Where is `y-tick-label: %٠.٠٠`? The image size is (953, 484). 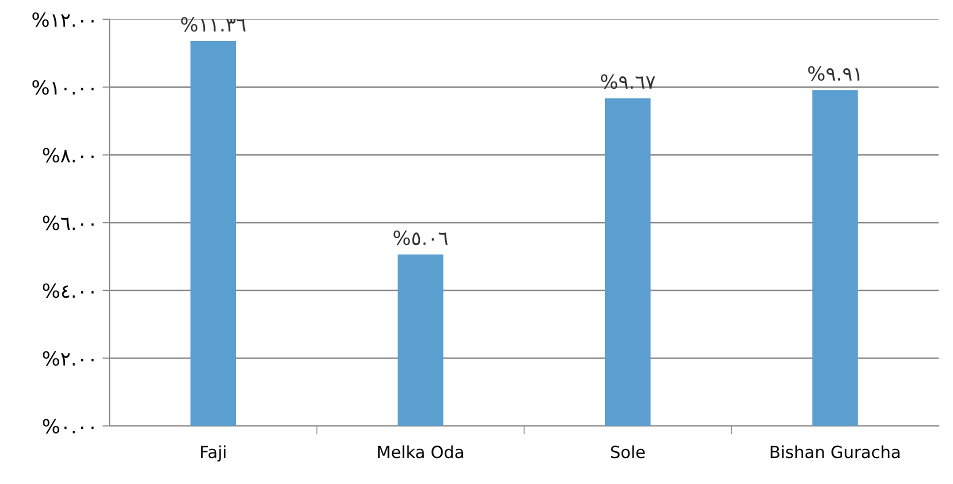 y-tick-label: %٠.٠٠ is located at coordinates (68, 426).